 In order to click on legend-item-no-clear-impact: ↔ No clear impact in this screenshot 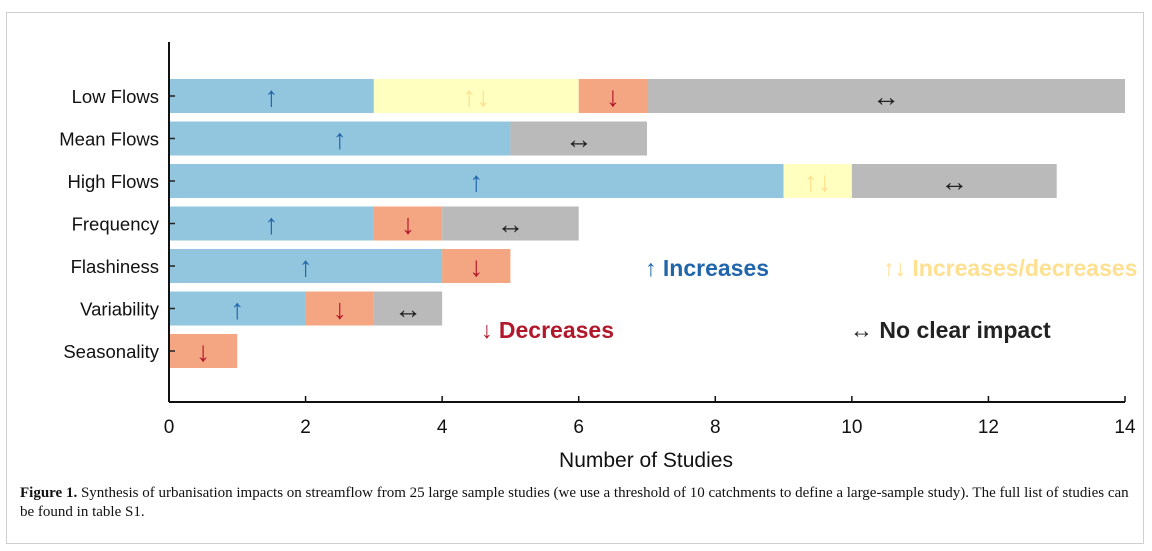, I will do `click(950, 330)`.